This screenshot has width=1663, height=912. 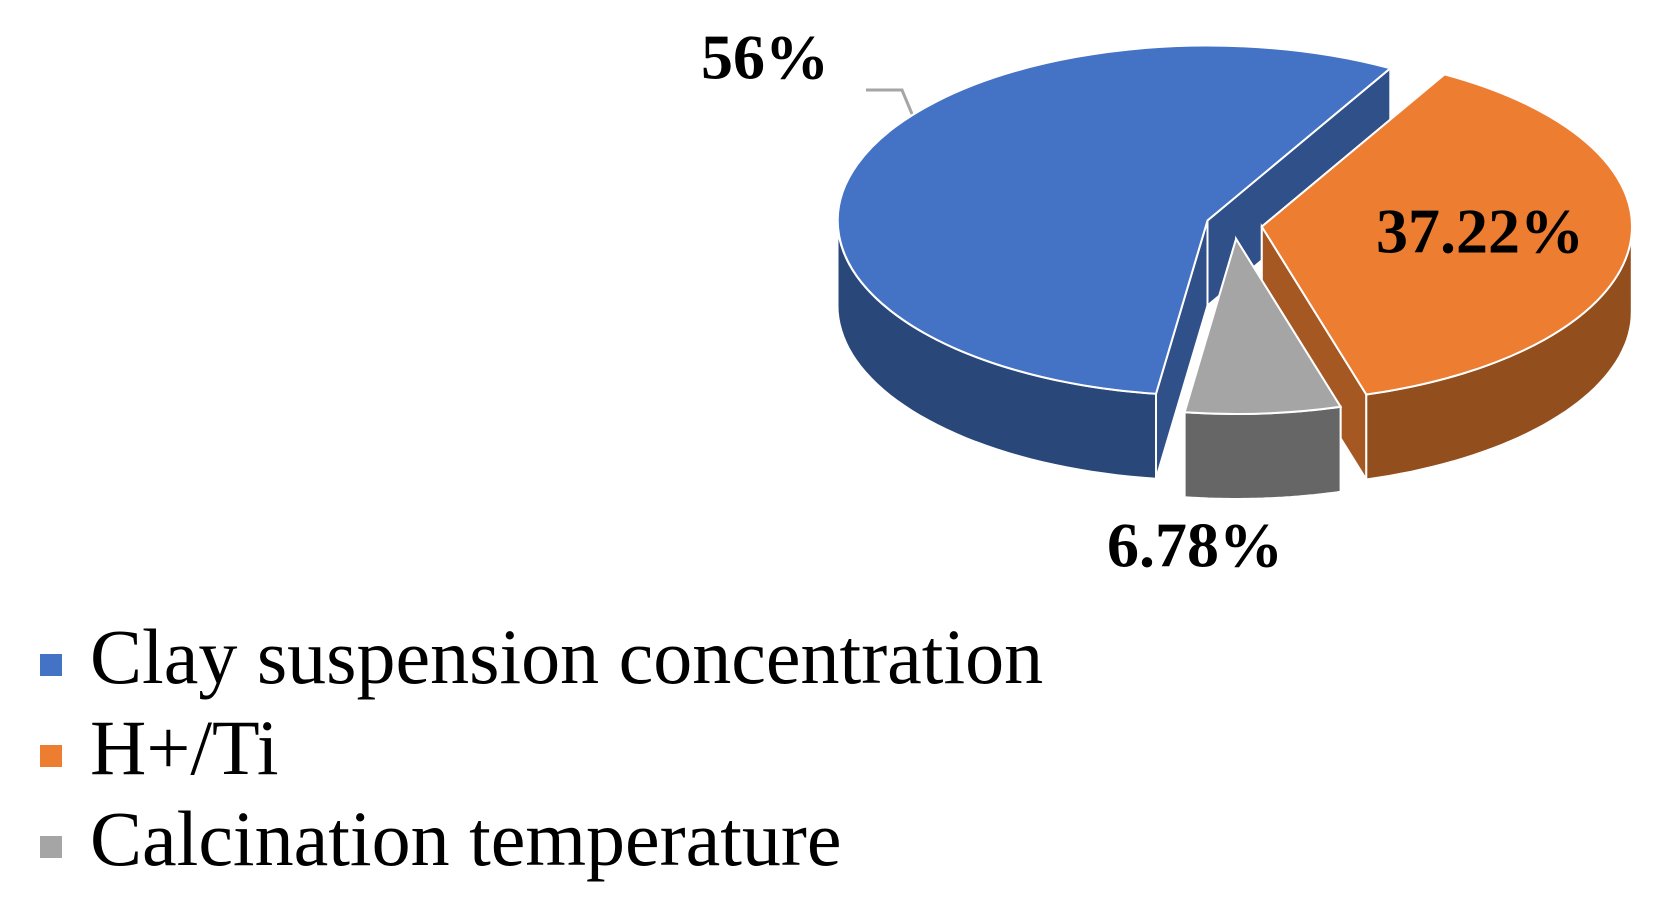 I want to click on legend-label: Clay suspension concentration, so click(x=566, y=656).